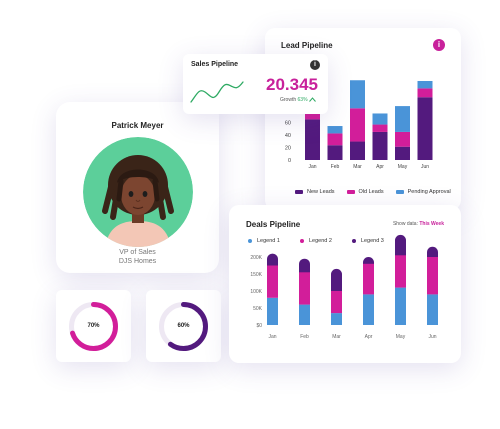 The height and width of the screenshot is (429, 500). I want to click on y-tick-label: 40, so click(288, 136).